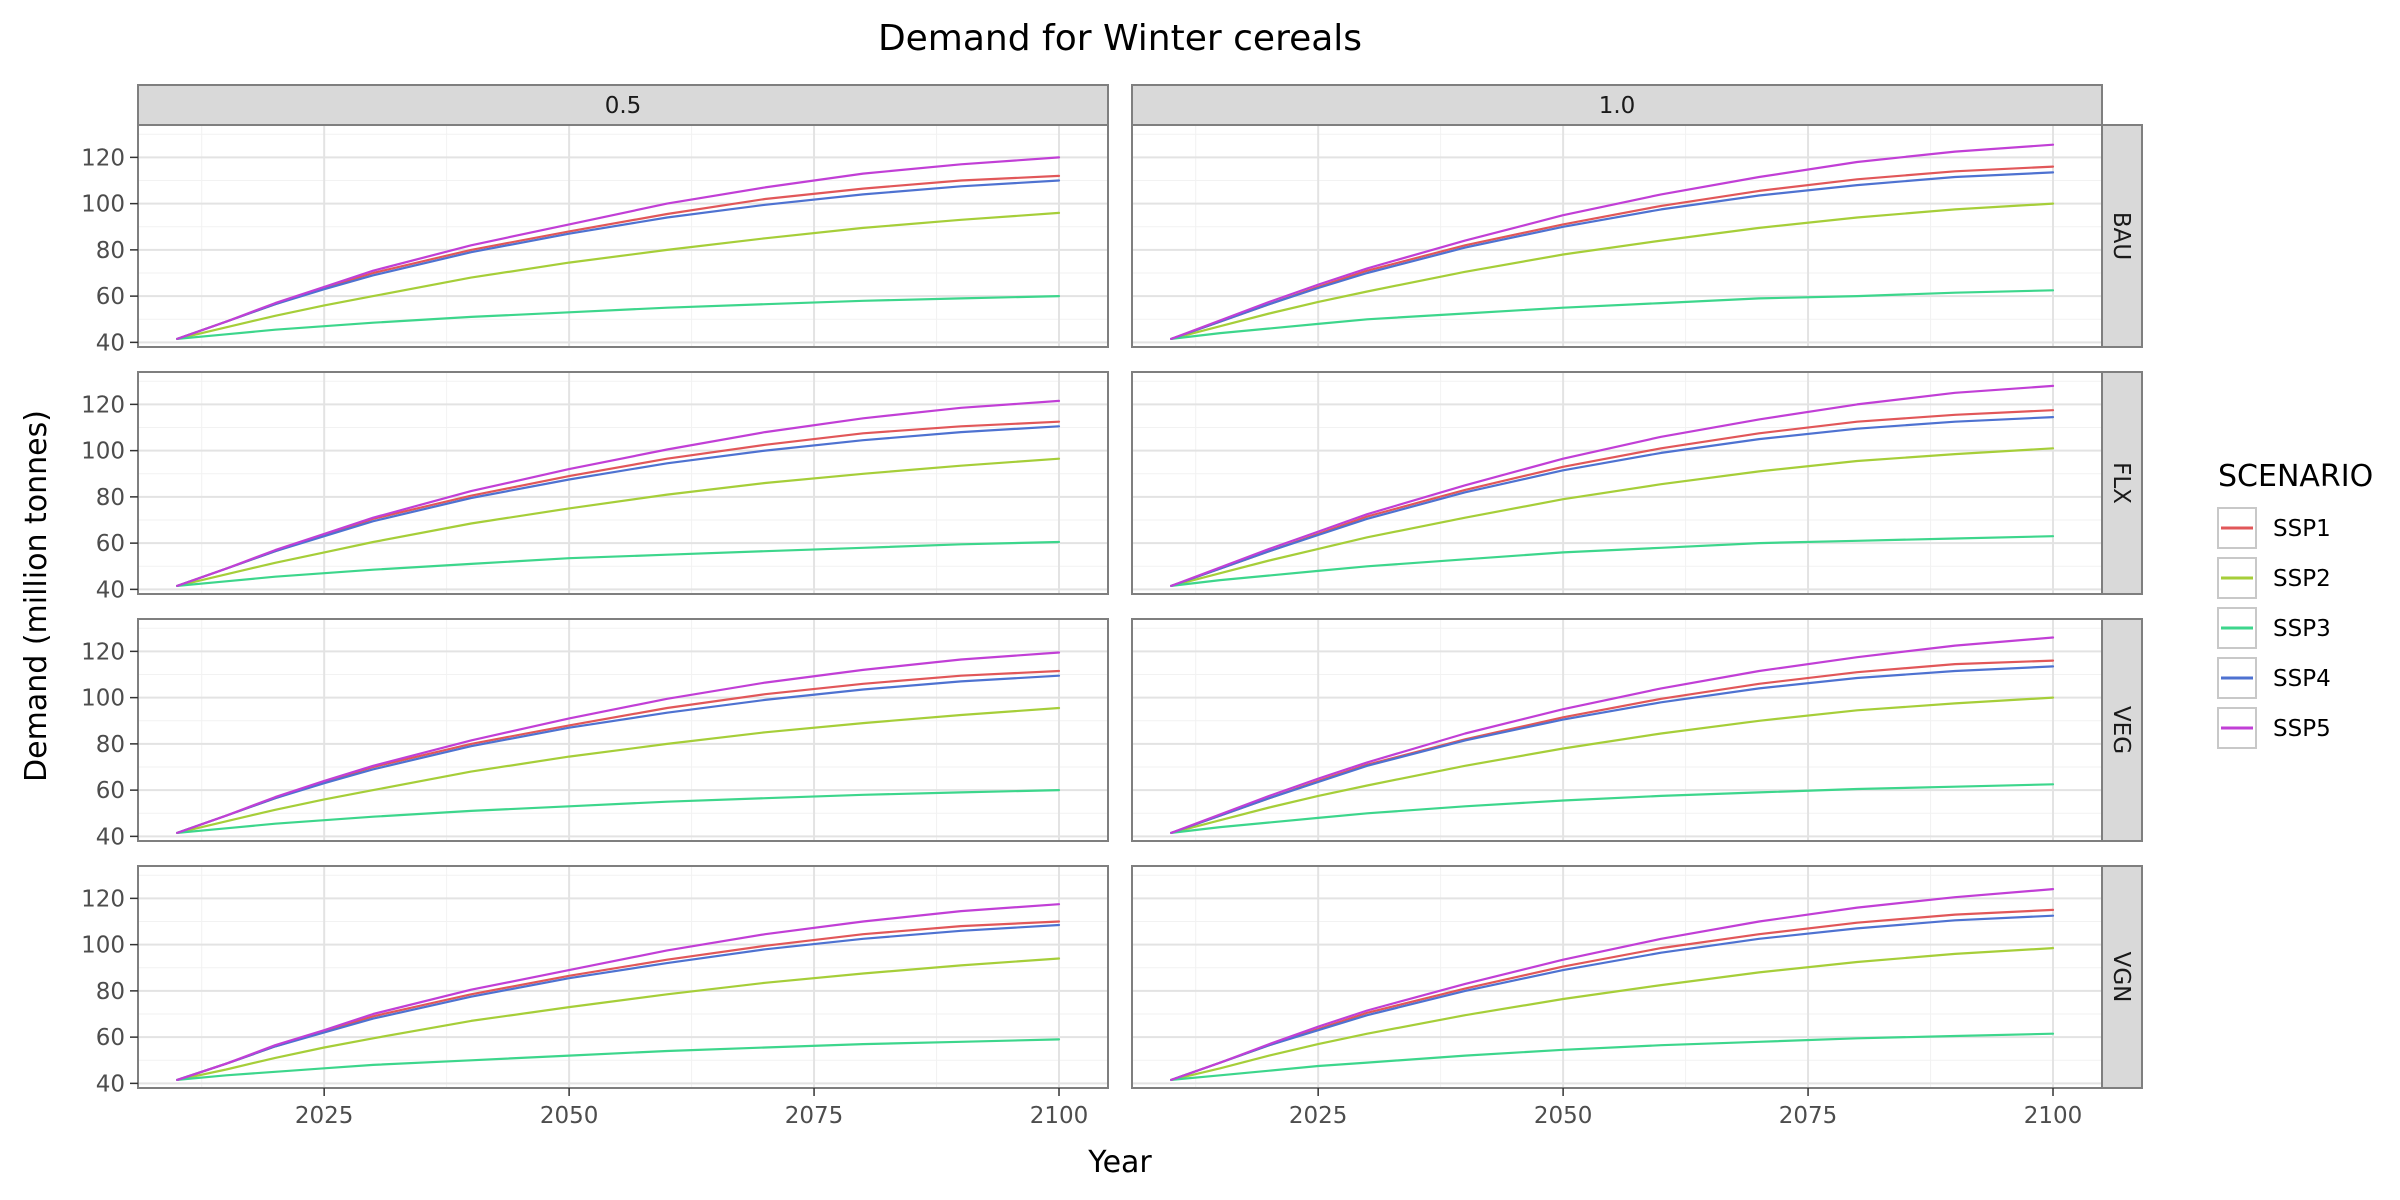 This screenshot has height=1200, width=2400. What do you see at coordinates (2274, 628) in the screenshot?
I see `legend-item-ssp3: SSP3` at bounding box center [2274, 628].